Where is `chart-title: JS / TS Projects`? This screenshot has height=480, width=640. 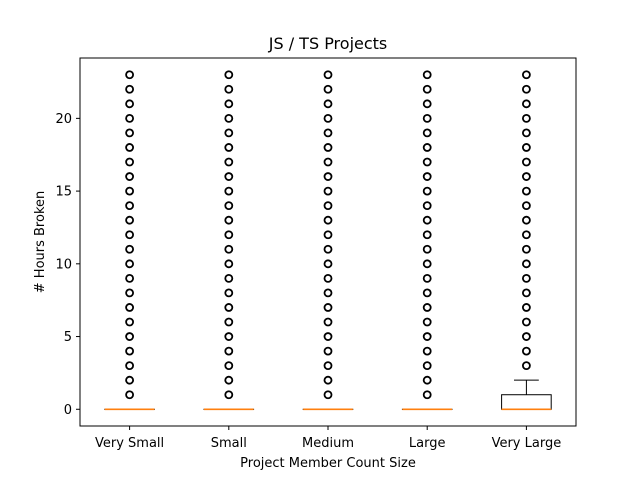 chart-title: JS / TS Projects is located at coordinates (328, 43).